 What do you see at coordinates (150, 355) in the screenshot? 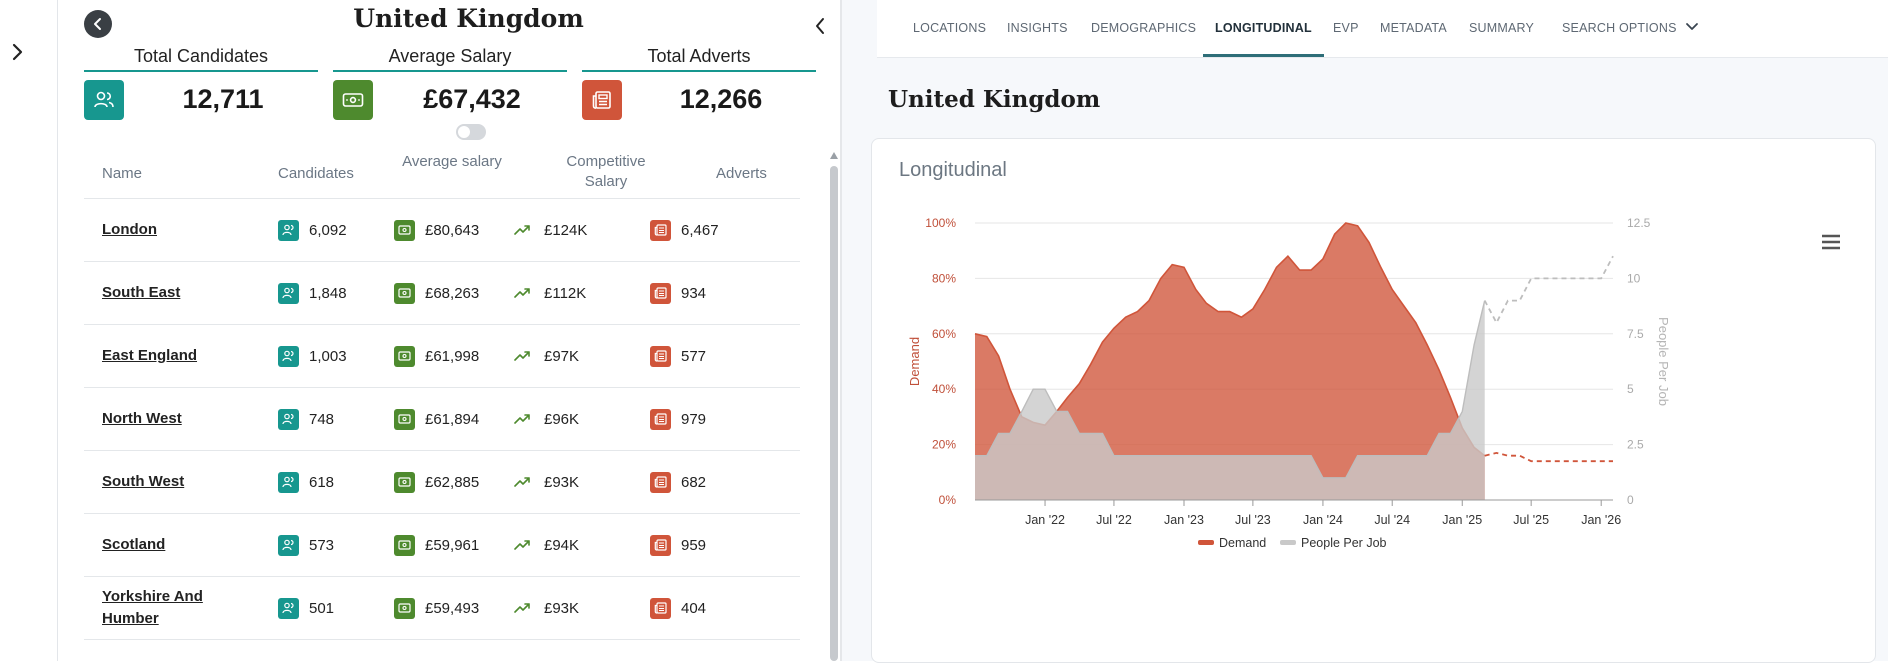
I see `location-link: East England` at bounding box center [150, 355].